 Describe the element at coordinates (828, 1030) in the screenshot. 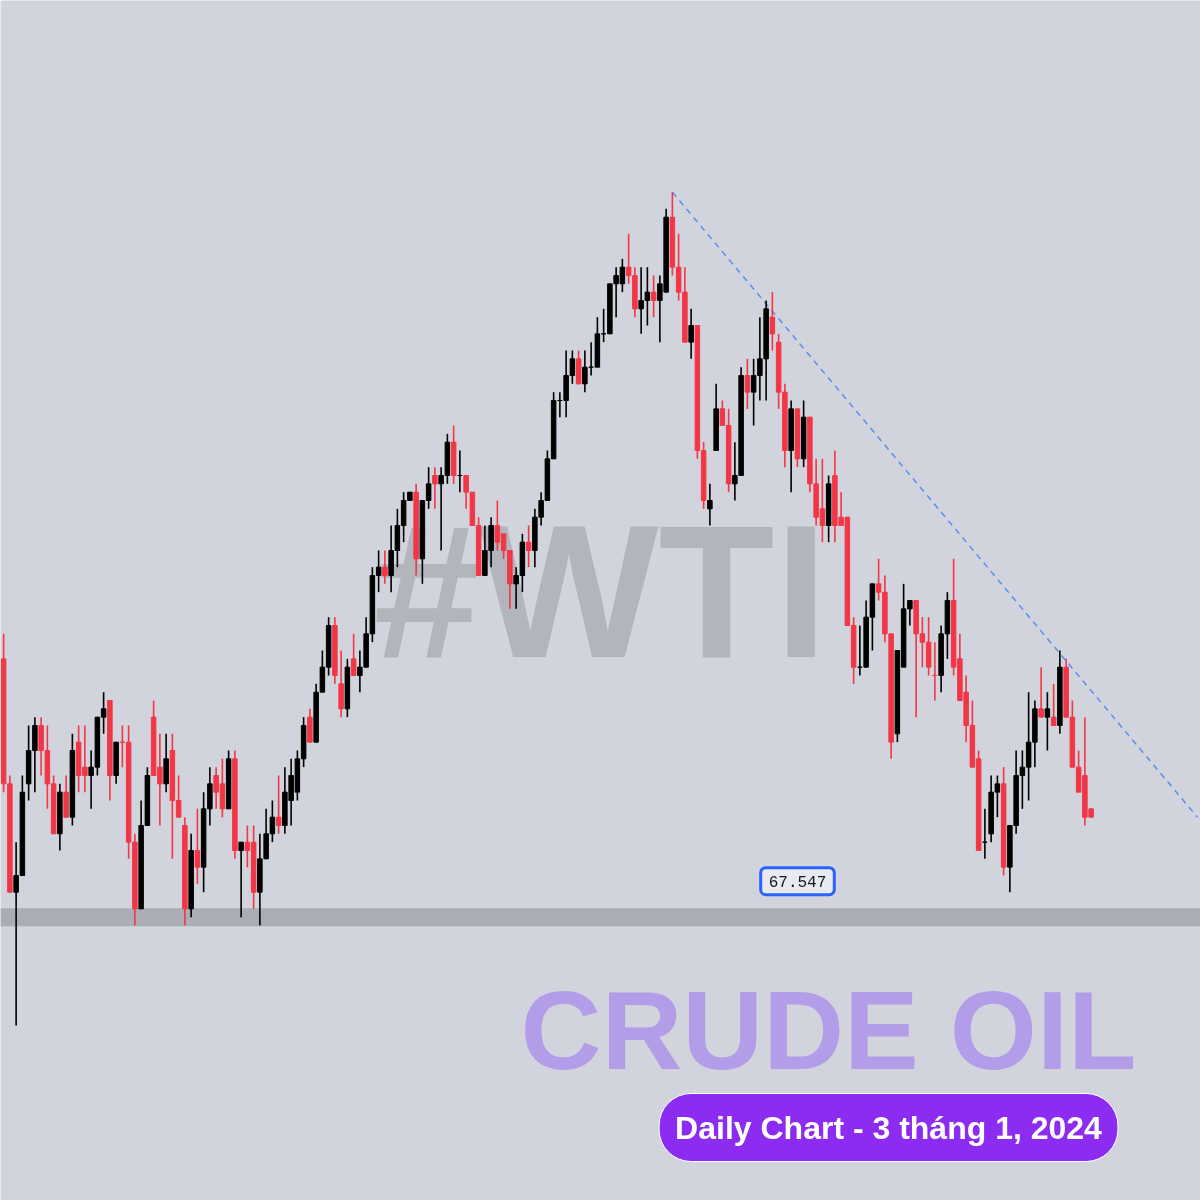

I see `text: CRUDE OIL` at that location.